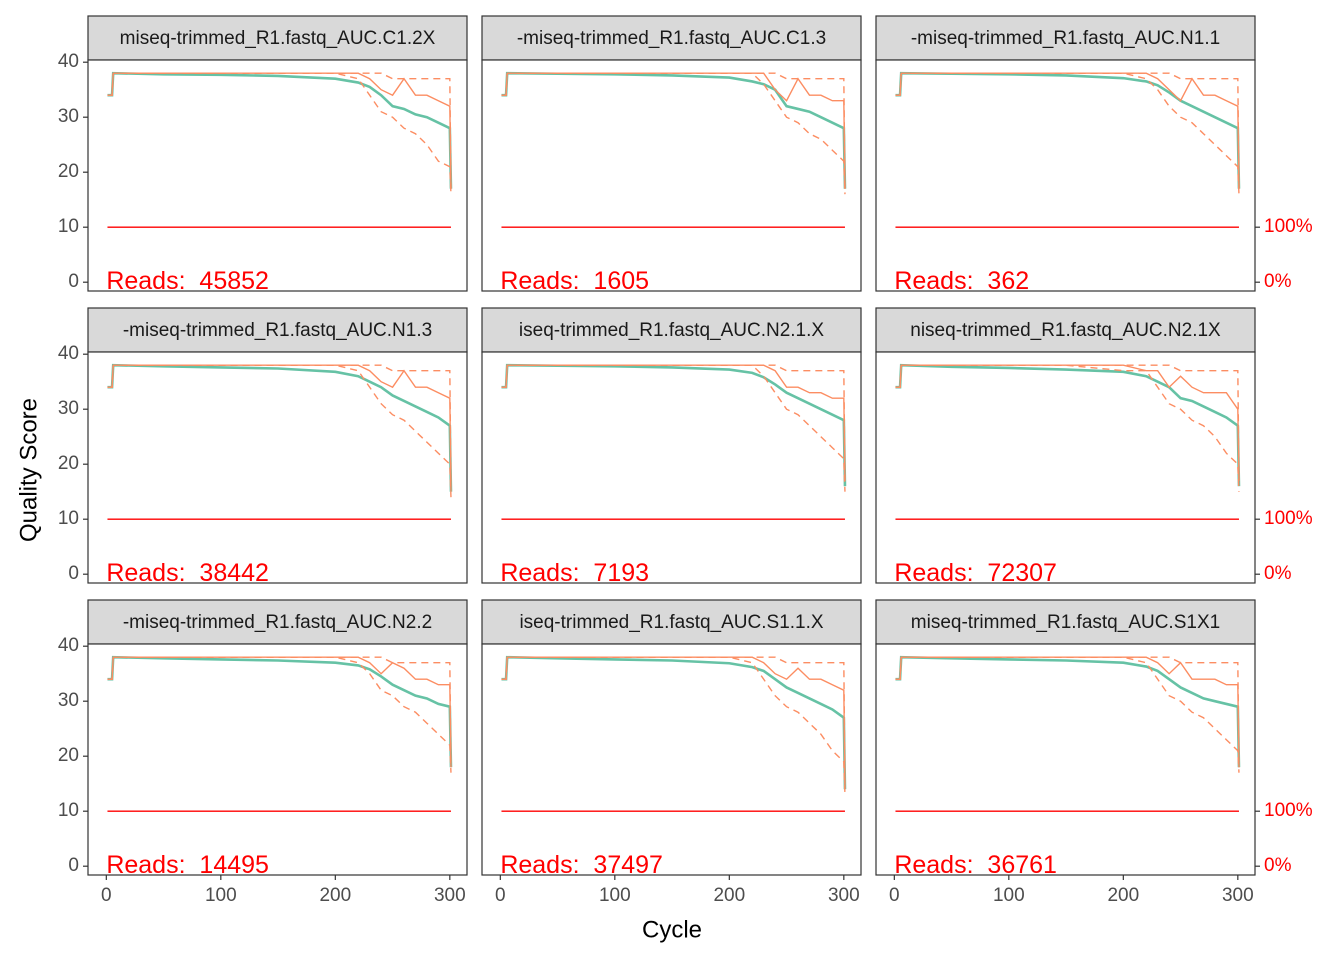 The image size is (1344, 960). I want to click on strip-group: -miseq-trimmed_R1.fastq_AUC.N1.3, so click(277, 330).